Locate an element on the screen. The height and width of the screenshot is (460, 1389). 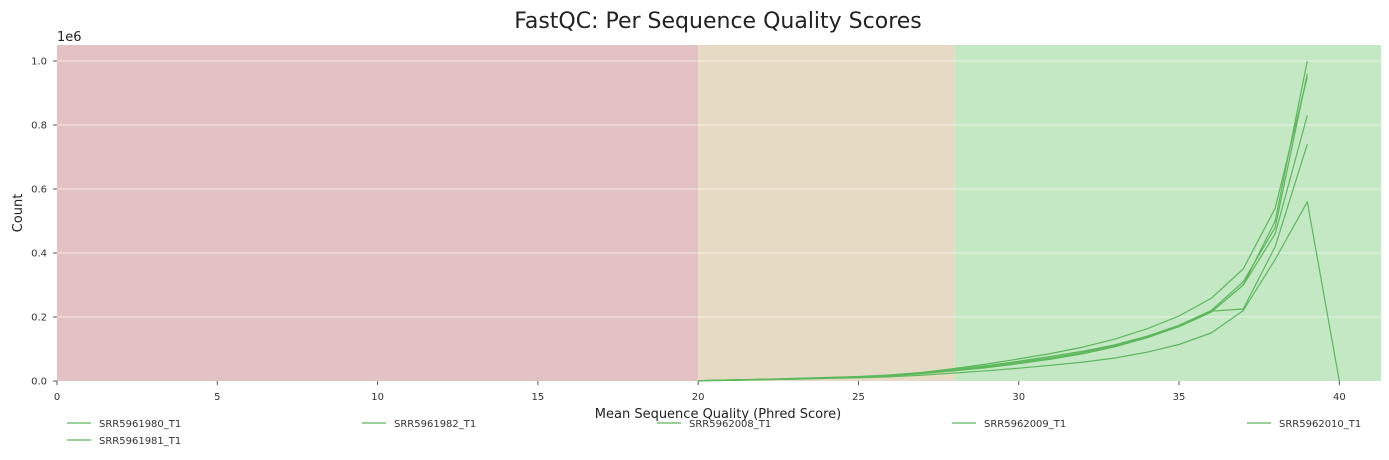
x-tick-label: 35 is located at coordinates (1179, 397).